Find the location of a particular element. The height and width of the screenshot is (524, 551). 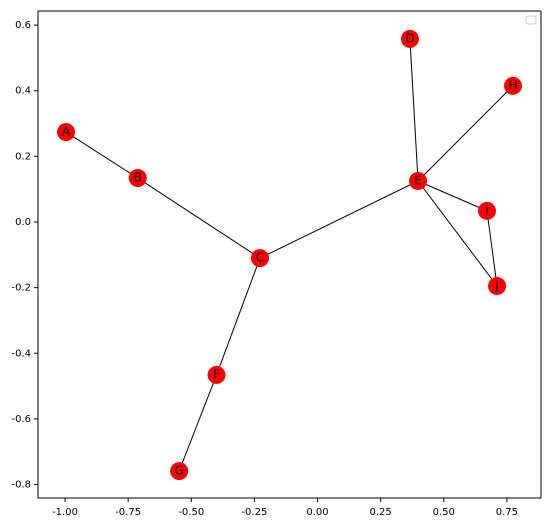

y-tick-label: 0.4 is located at coordinates (23, 91).